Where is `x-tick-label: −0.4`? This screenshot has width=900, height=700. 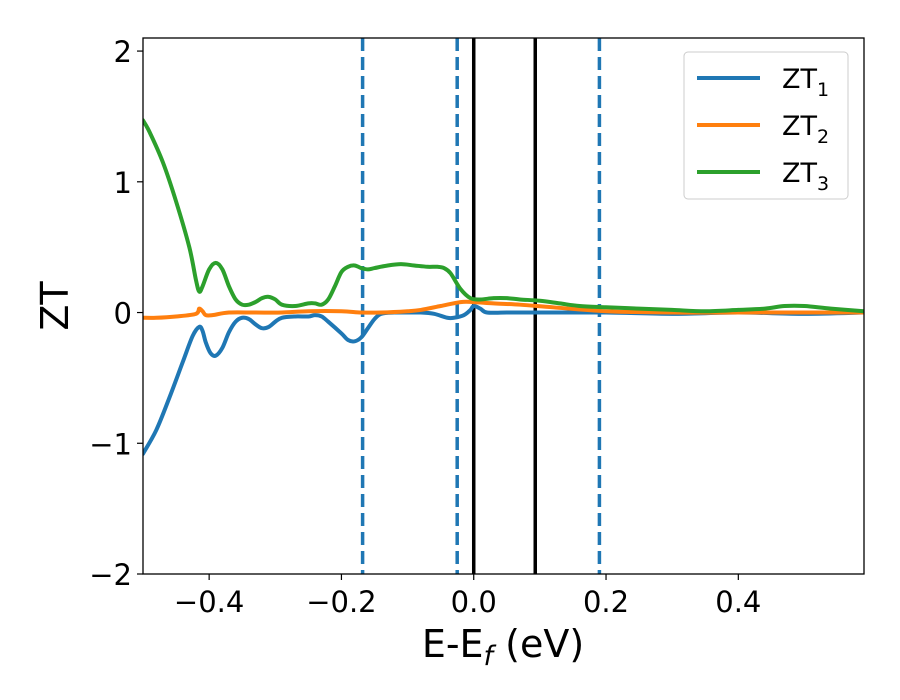 x-tick-label: −0.4 is located at coordinates (209, 602).